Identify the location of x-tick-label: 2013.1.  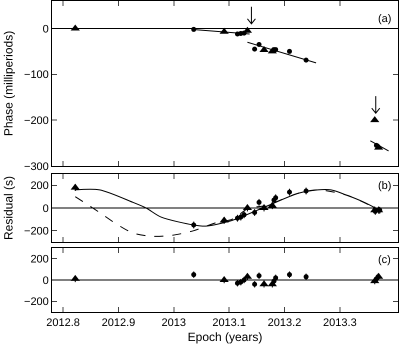
(229, 323).